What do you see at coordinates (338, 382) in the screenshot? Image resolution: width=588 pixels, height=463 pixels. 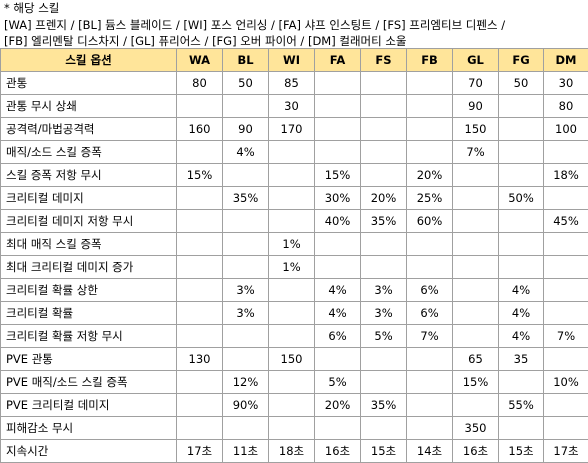 I see `table-cell: 5%` at bounding box center [338, 382].